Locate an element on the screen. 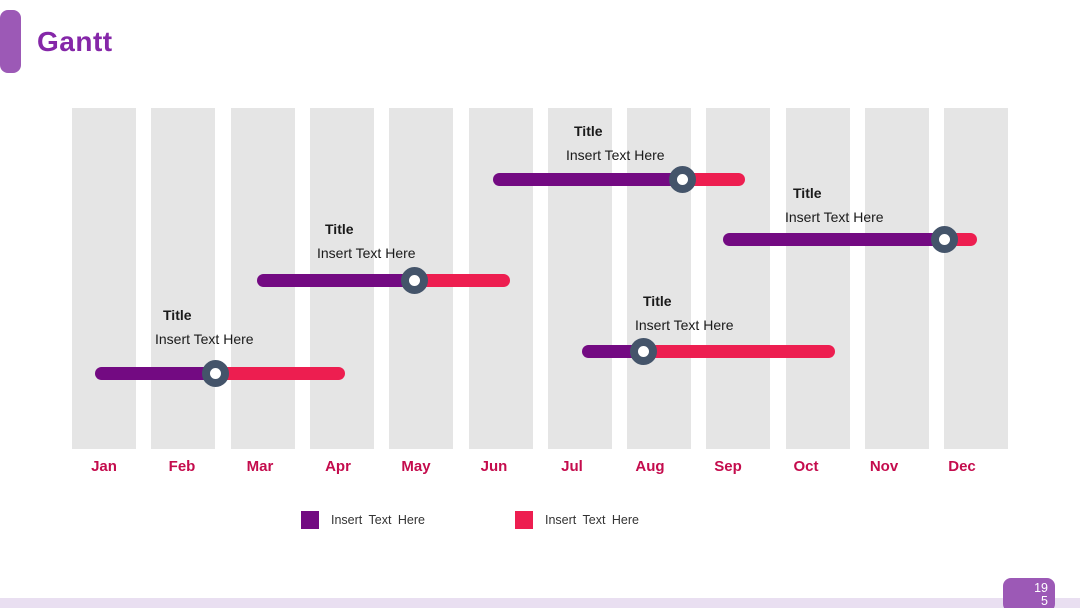 Image resolution: width=1080 pixels, height=608 pixels. gantt-bar-1-label: Title Insert Text Here is located at coordinates (204, 327).